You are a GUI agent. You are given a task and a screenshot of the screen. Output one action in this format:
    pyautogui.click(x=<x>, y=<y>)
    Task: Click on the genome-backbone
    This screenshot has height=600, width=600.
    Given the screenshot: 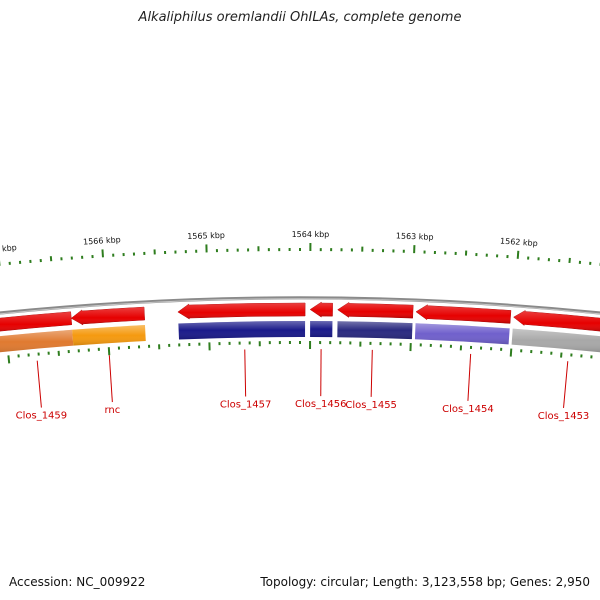 What is the action you would take?
    pyautogui.click(x=300, y=305)
    